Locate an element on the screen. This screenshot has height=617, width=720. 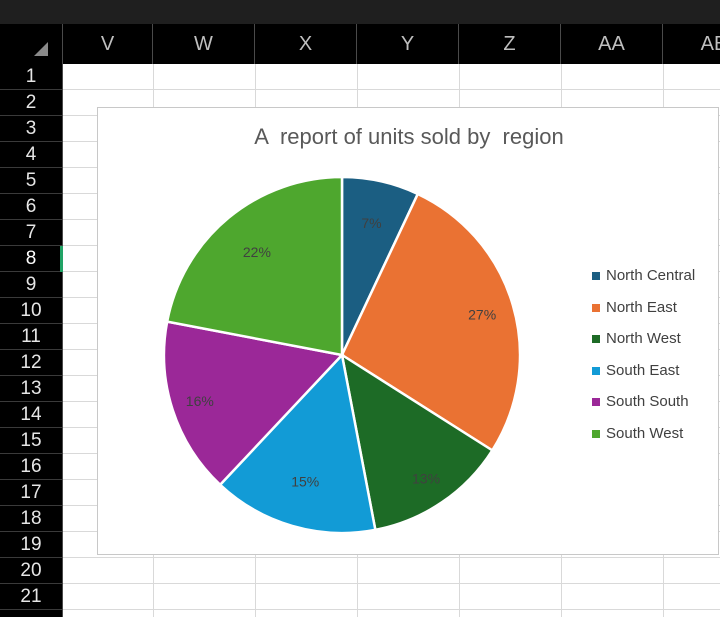
row-header-2: 2 is located at coordinates (31, 103).